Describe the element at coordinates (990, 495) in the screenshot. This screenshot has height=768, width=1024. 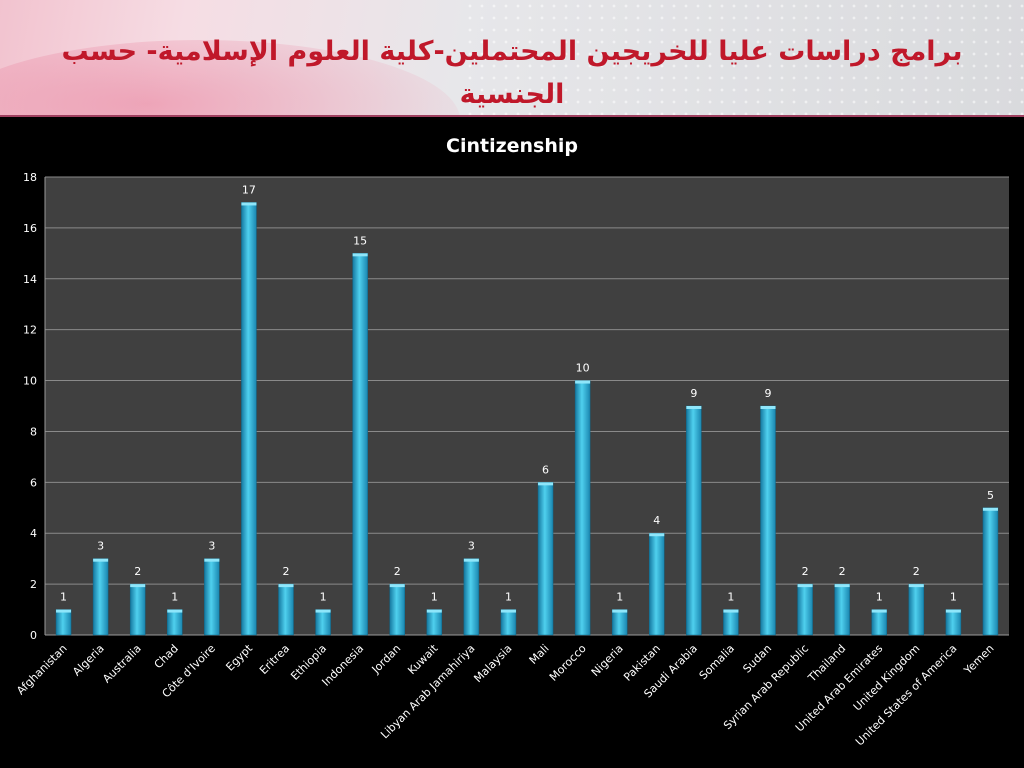
I see `data-label: 5` at that location.